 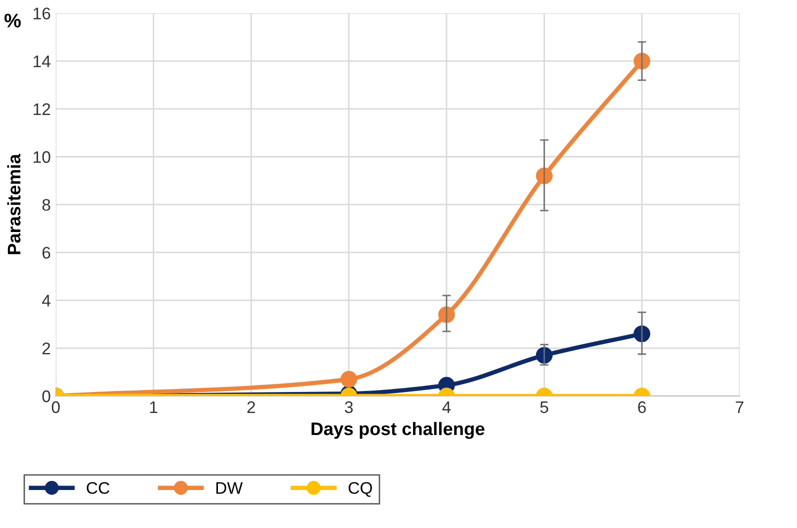 I want to click on y-tick-label: 10, so click(x=42, y=157).